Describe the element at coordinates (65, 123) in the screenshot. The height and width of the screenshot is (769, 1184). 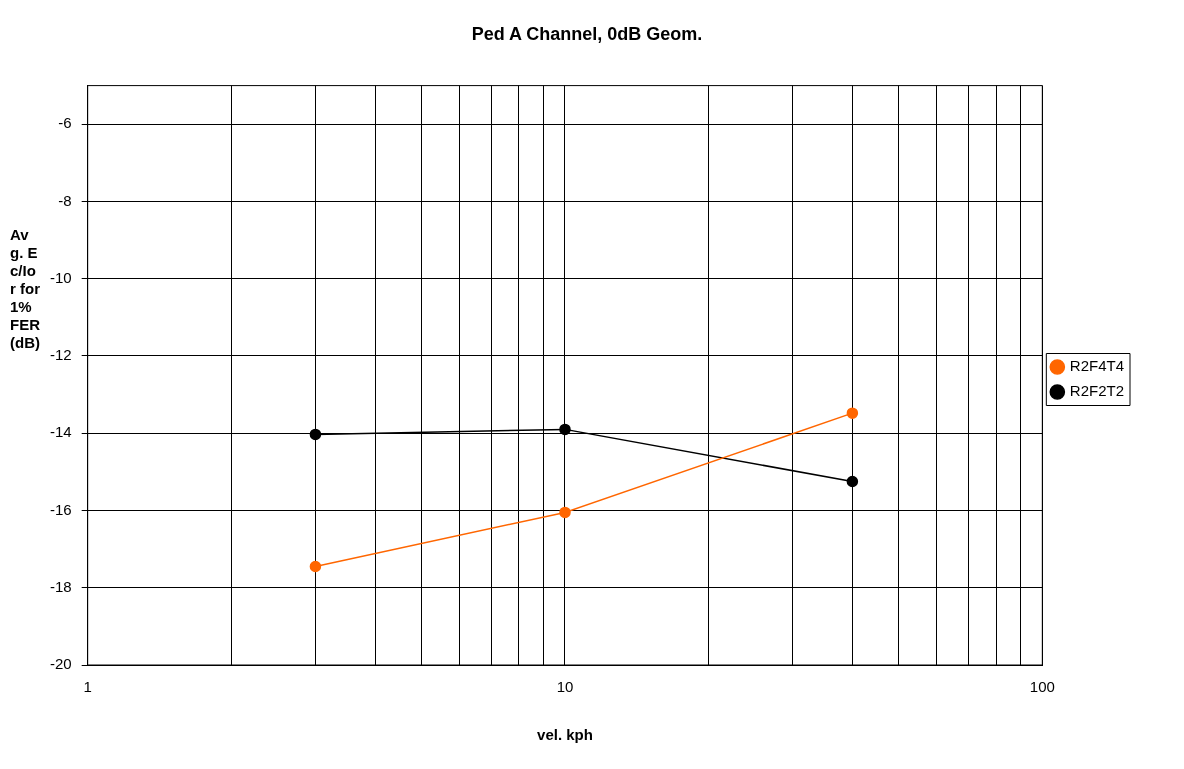
I see `y-tick-label: -6` at that location.